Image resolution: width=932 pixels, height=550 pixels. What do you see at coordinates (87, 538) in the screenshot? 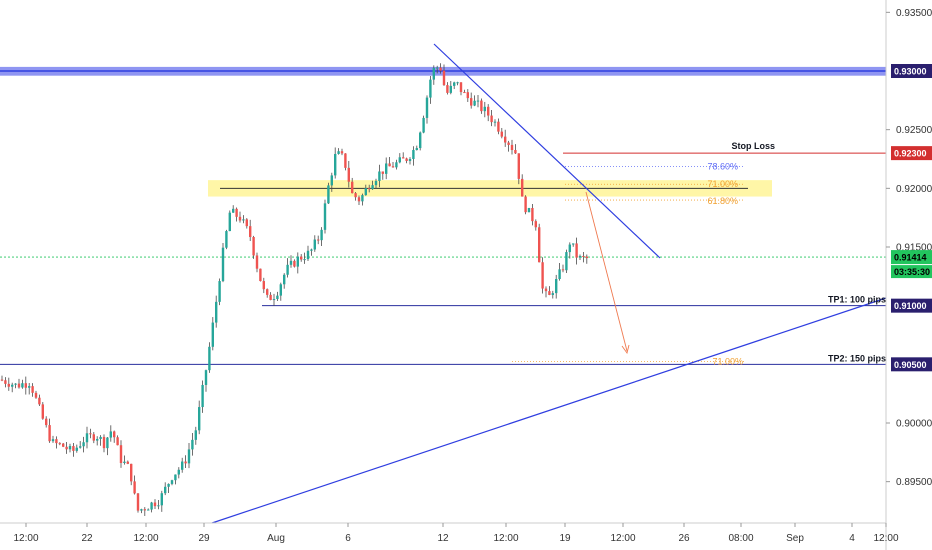
I see `time-tick-label: 22` at bounding box center [87, 538].